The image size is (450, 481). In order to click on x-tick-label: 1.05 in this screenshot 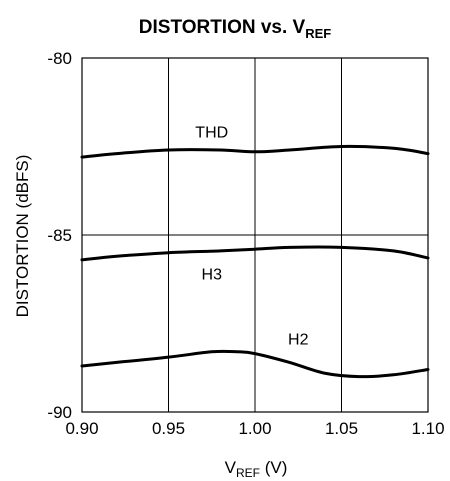, I will do `click(341, 428)`.